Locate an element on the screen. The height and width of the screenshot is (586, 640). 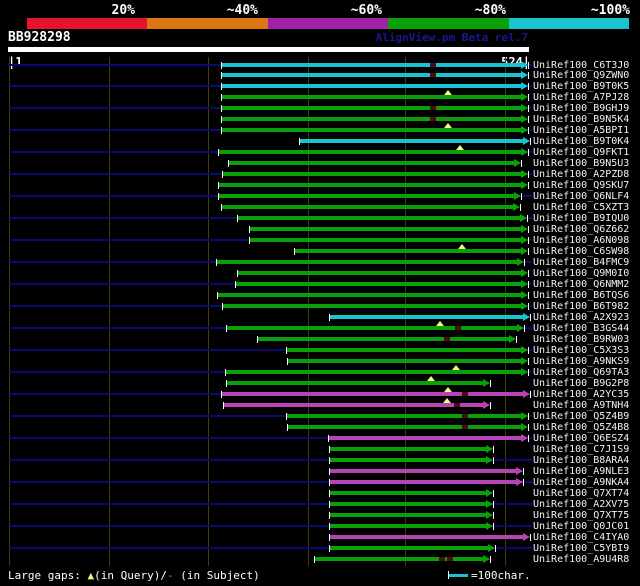
subject-label: UniRef100_B4FMC9 is located at coordinates (581, 263).